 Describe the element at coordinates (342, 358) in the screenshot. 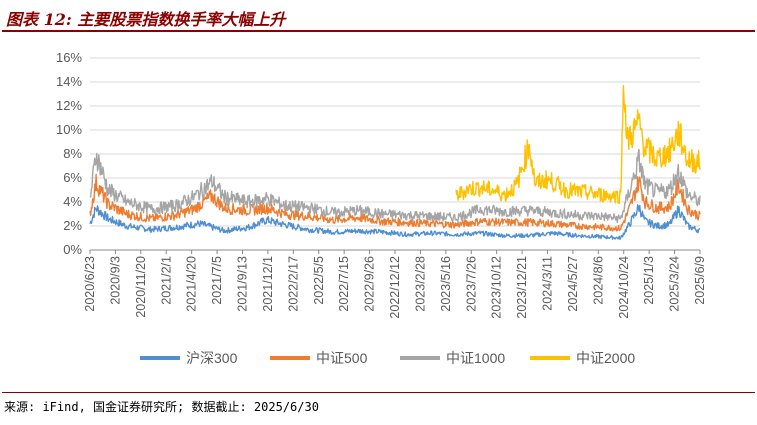

I see `legend-label: 中证500` at that location.